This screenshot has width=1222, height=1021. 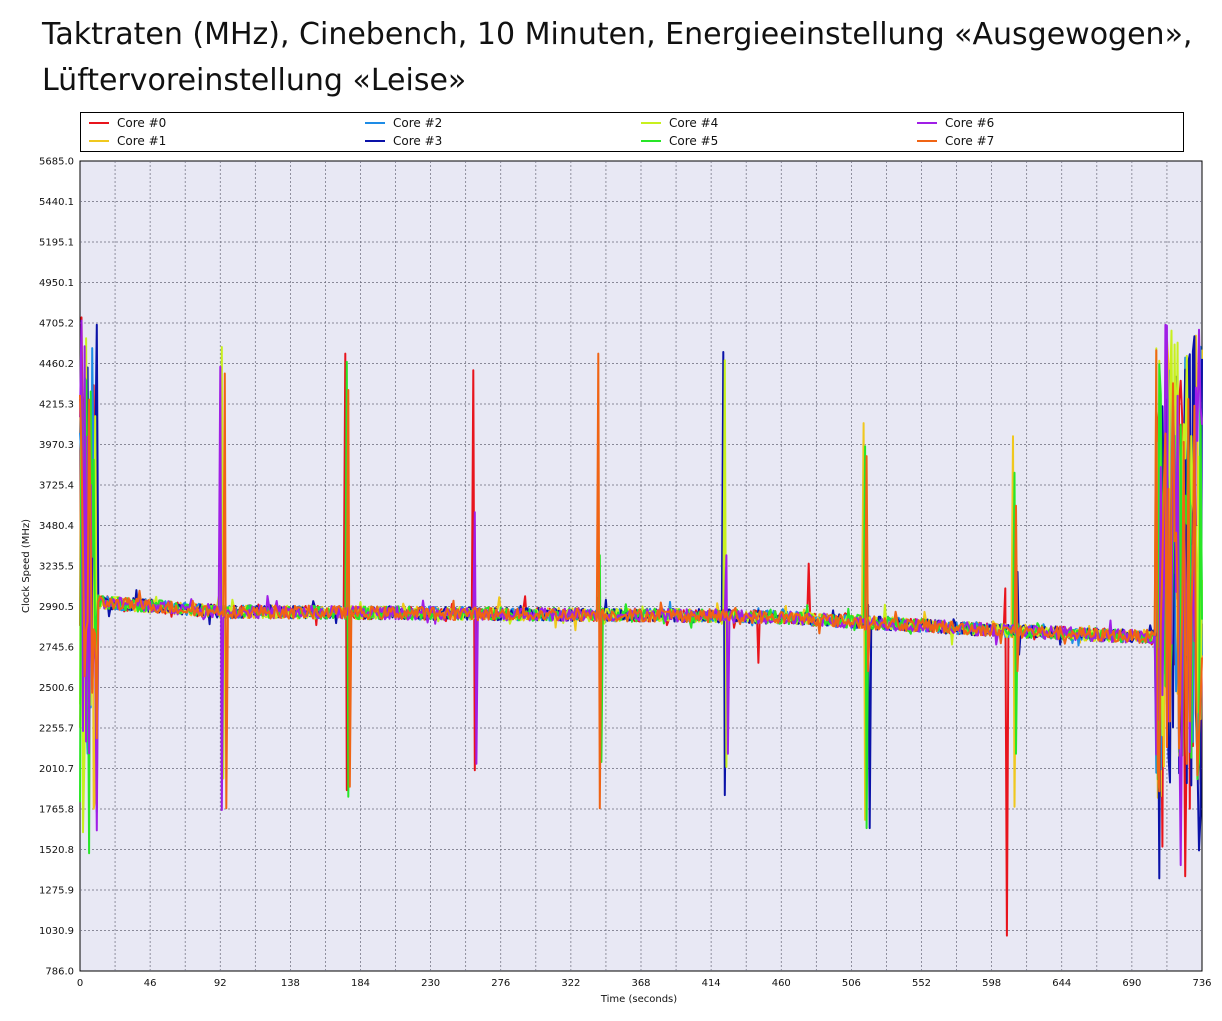 I want to click on legend-item-core-6: Core #6, so click(x=955, y=123).